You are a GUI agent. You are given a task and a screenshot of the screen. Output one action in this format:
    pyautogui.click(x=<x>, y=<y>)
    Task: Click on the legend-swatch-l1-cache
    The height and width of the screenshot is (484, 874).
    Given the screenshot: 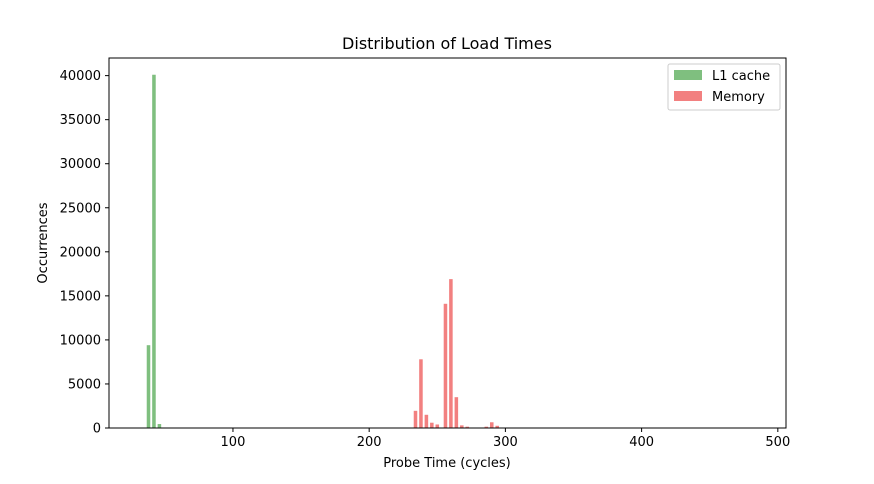 What is the action you would take?
    pyautogui.click(x=688, y=75)
    